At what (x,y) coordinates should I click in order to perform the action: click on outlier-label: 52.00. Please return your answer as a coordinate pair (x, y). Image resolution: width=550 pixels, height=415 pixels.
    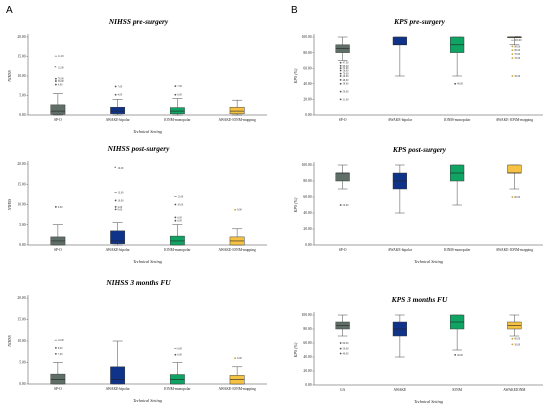
    Looking at the image, I should click on (346, 68).